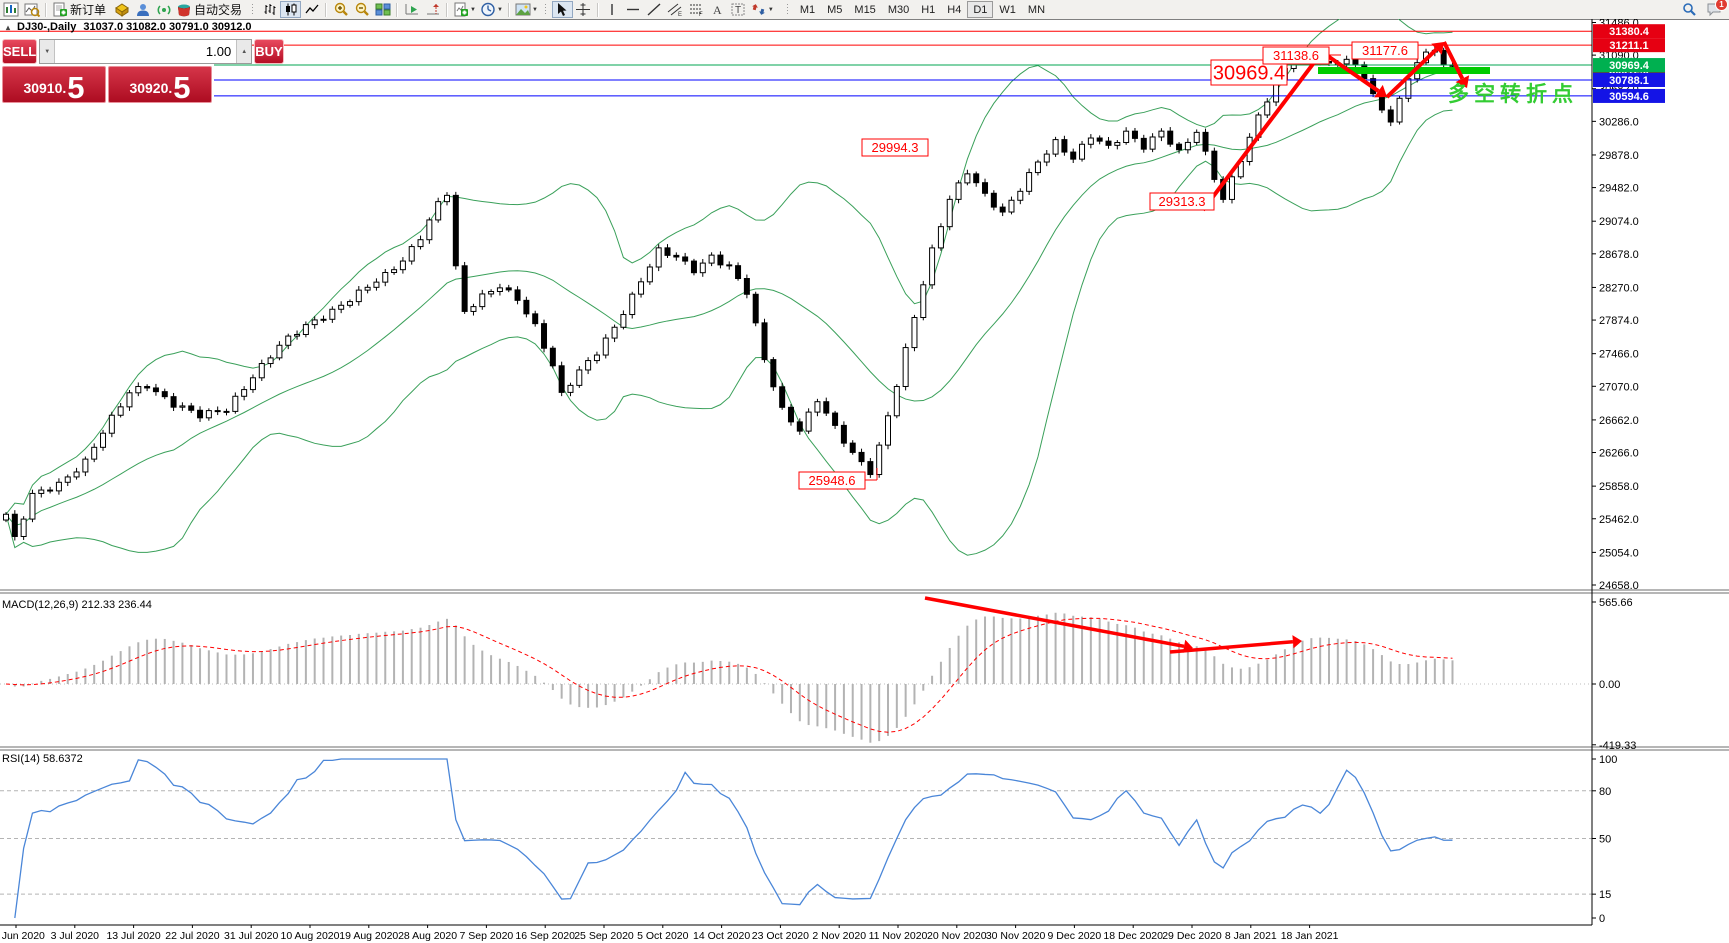 The height and width of the screenshot is (943, 1729). I want to click on price-annotation-box, so click(895, 147).